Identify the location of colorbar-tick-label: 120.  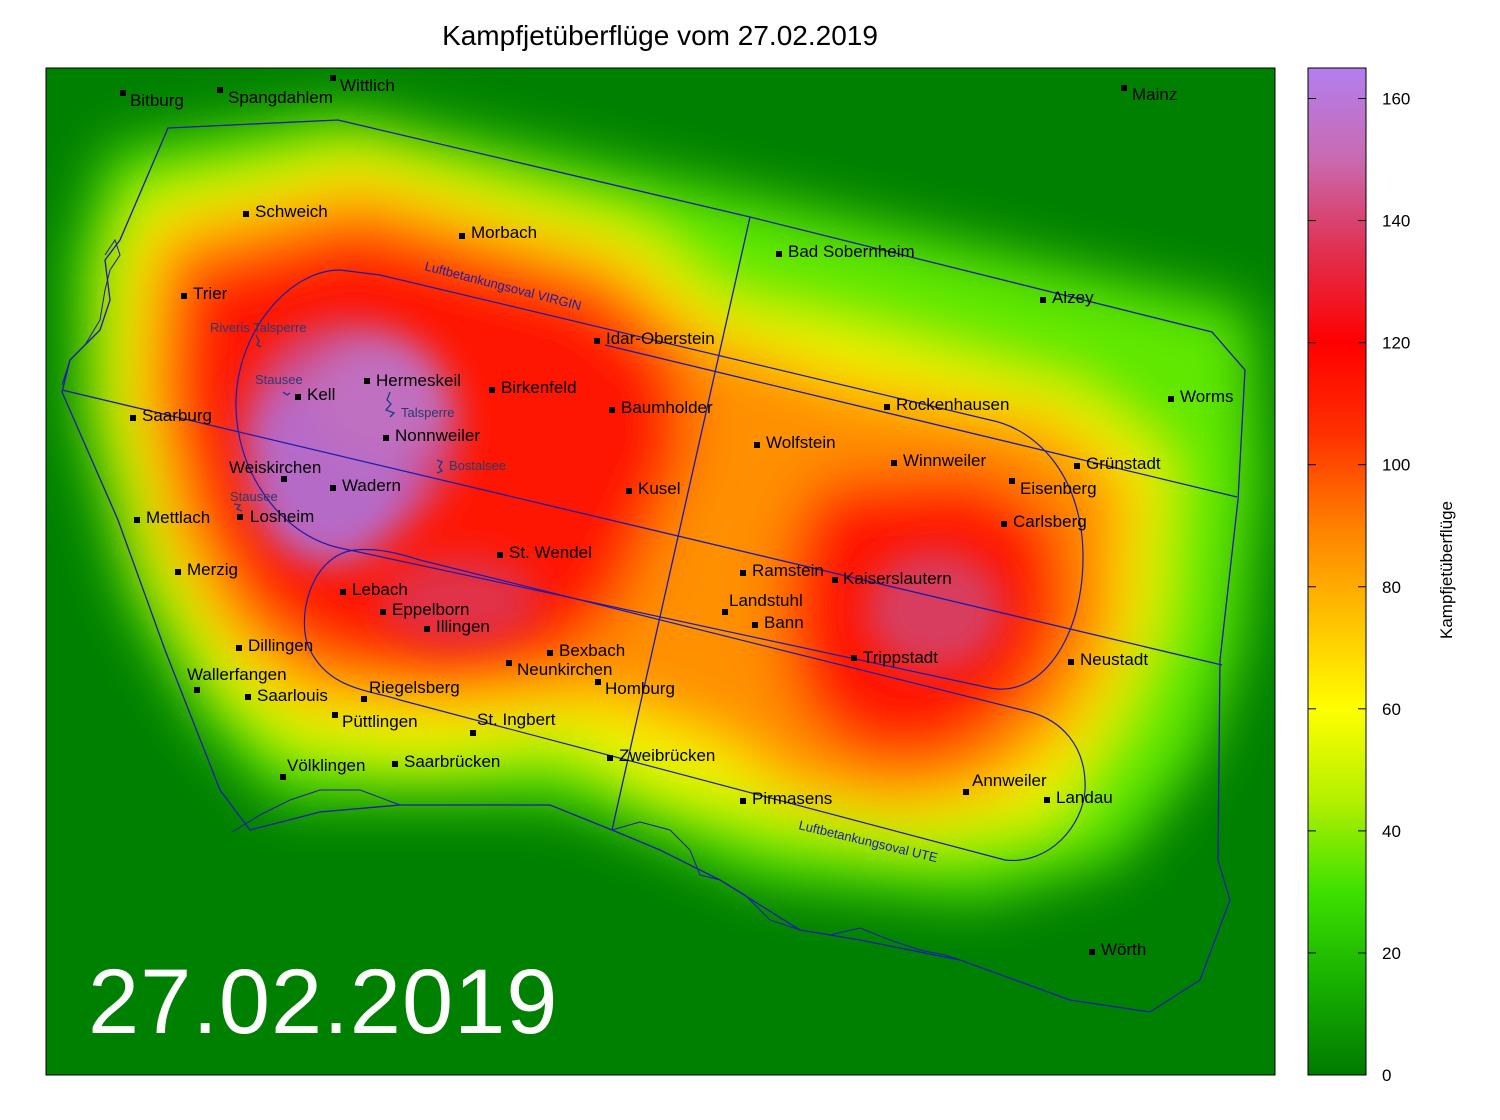
(1396, 343).